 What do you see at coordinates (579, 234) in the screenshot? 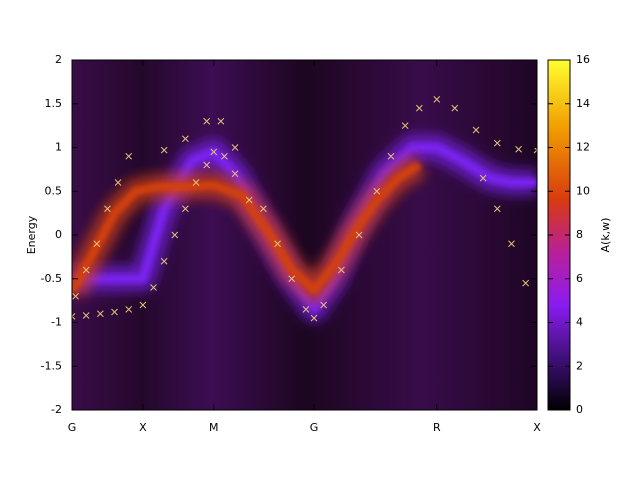
I see `colorbar-tick-label: 8` at bounding box center [579, 234].